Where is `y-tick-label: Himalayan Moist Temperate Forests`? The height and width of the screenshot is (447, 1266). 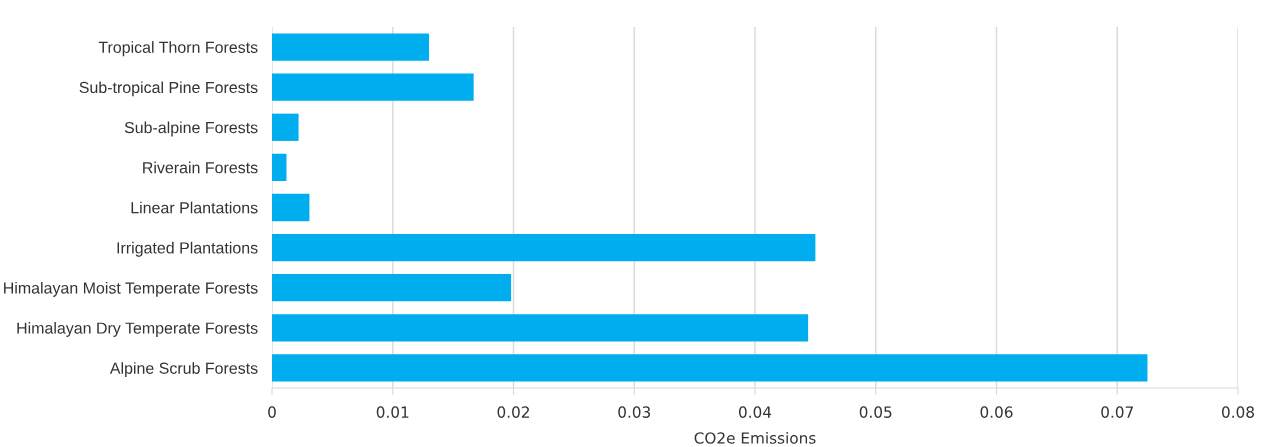 y-tick-label: Himalayan Moist Temperate Forests is located at coordinates (131, 289).